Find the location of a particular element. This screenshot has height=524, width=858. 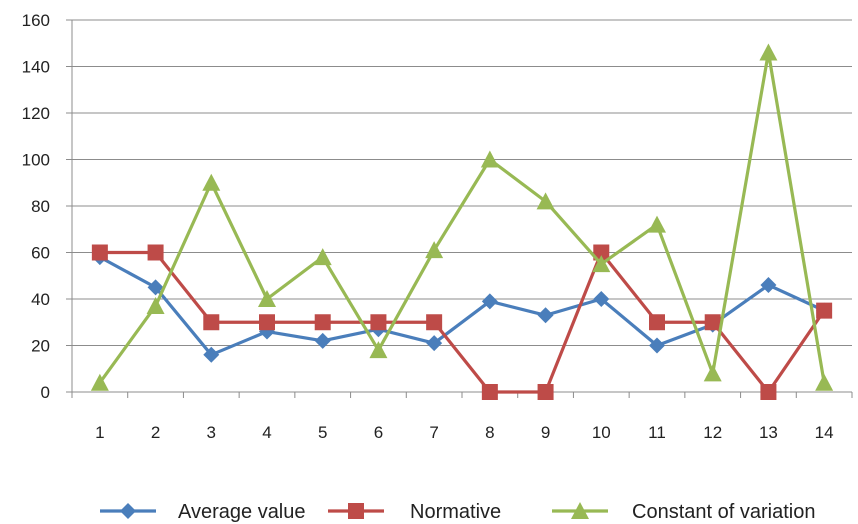

x-tick-label: 13 is located at coordinates (768, 432).